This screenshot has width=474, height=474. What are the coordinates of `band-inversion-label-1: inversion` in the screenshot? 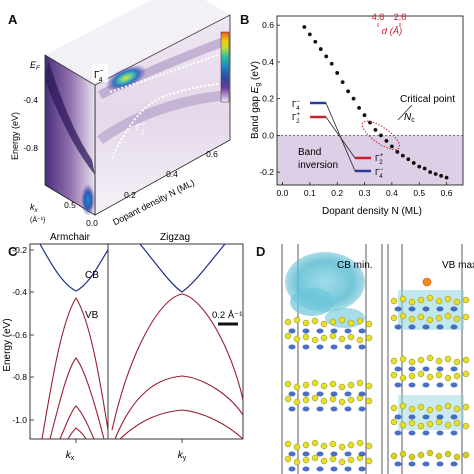 It's located at (318, 165).